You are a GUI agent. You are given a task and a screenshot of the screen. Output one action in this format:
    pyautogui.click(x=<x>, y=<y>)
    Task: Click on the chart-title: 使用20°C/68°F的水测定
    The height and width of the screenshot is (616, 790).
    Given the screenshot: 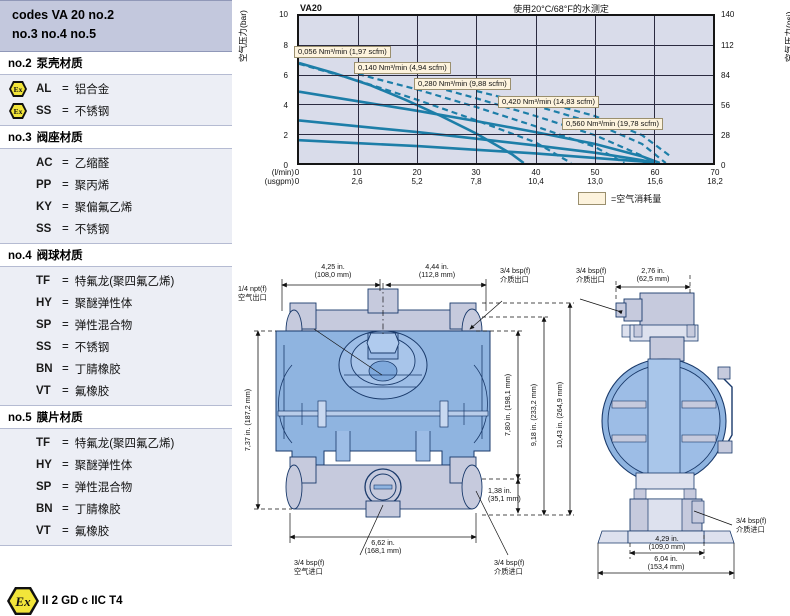 What is the action you would take?
    pyautogui.click(x=561, y=9)
    